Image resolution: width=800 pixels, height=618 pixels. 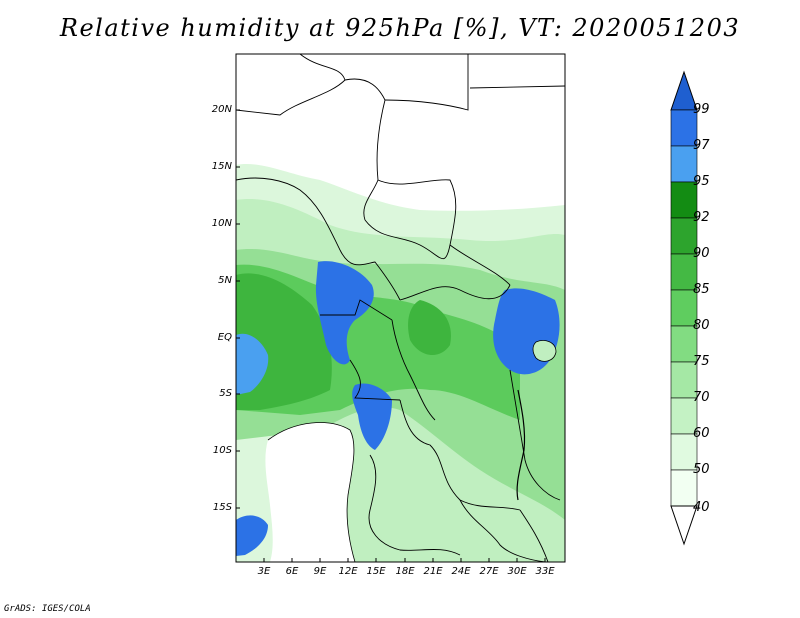 What do you see at coordinates (489, 571) in the screenshot?
I see `lon-label-27e: 27E` at bounding box center [489, 571].